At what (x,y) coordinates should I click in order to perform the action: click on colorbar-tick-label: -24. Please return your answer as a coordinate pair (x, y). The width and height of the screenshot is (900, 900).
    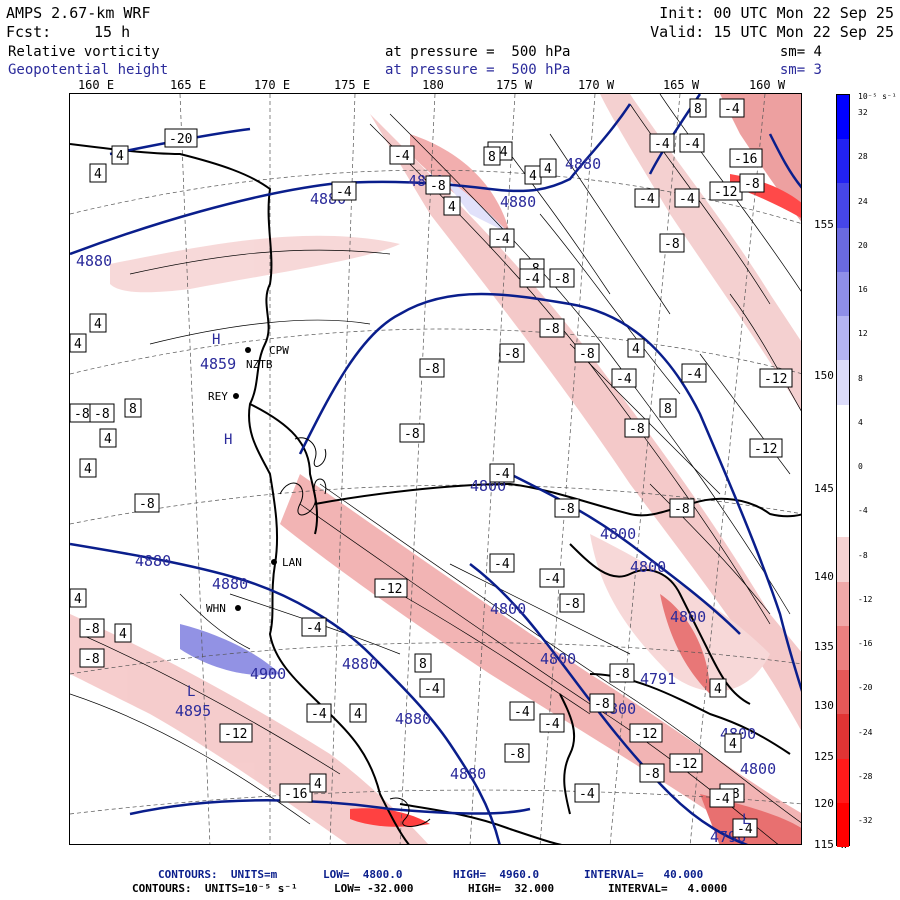
    Looking at the image, I should click on (865, 732).